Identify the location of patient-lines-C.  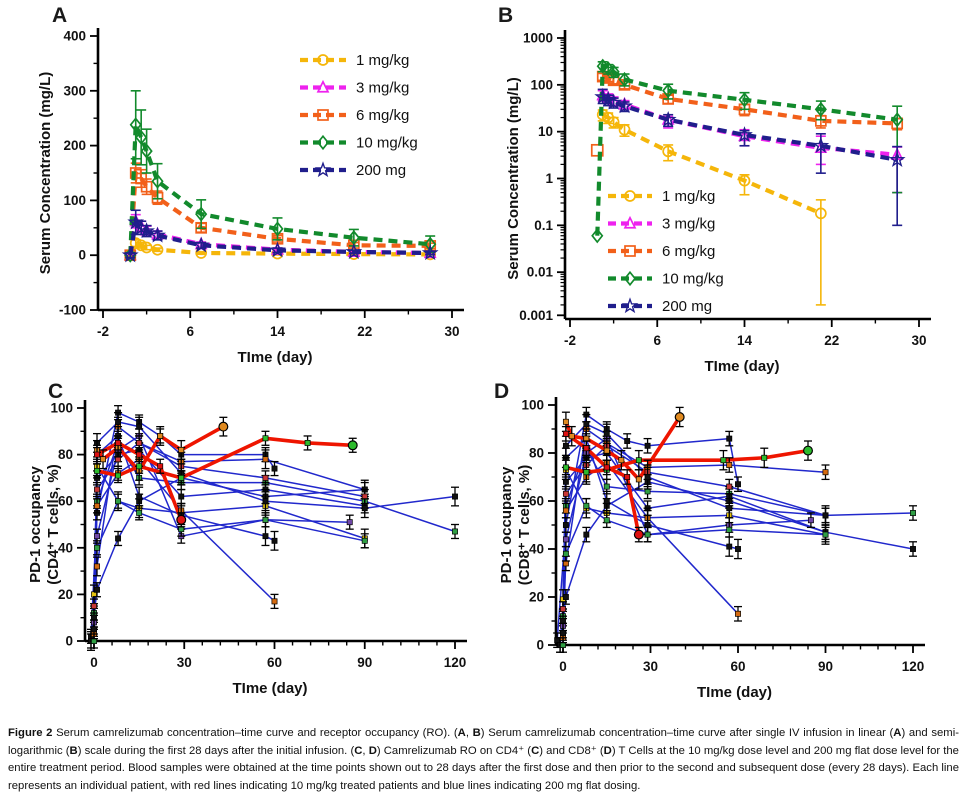
(273, 526).